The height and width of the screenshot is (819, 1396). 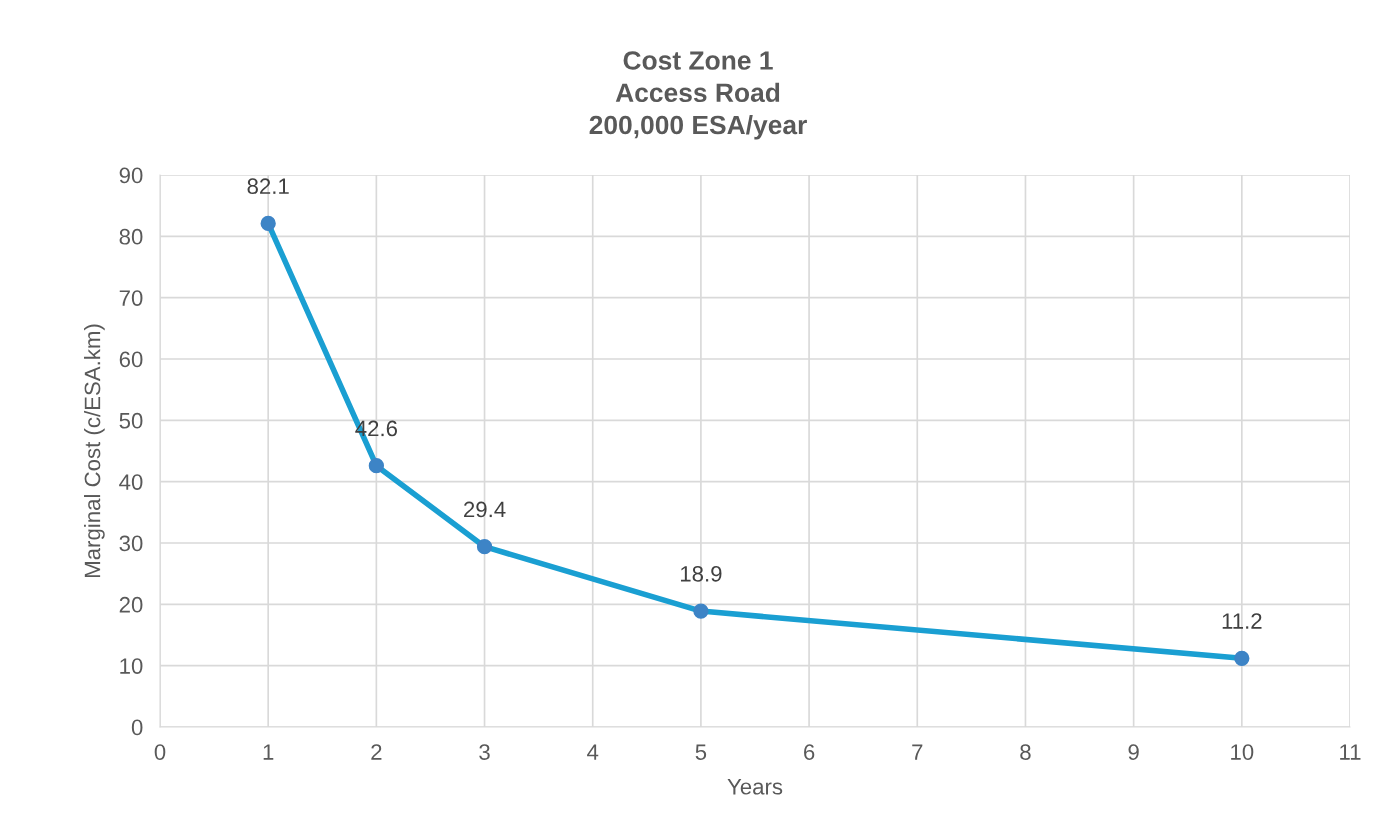 What do you see at coordinates (809, 752) in the screenshot?
I see `x-tick-label: 6` at bounding box center [809, 752].